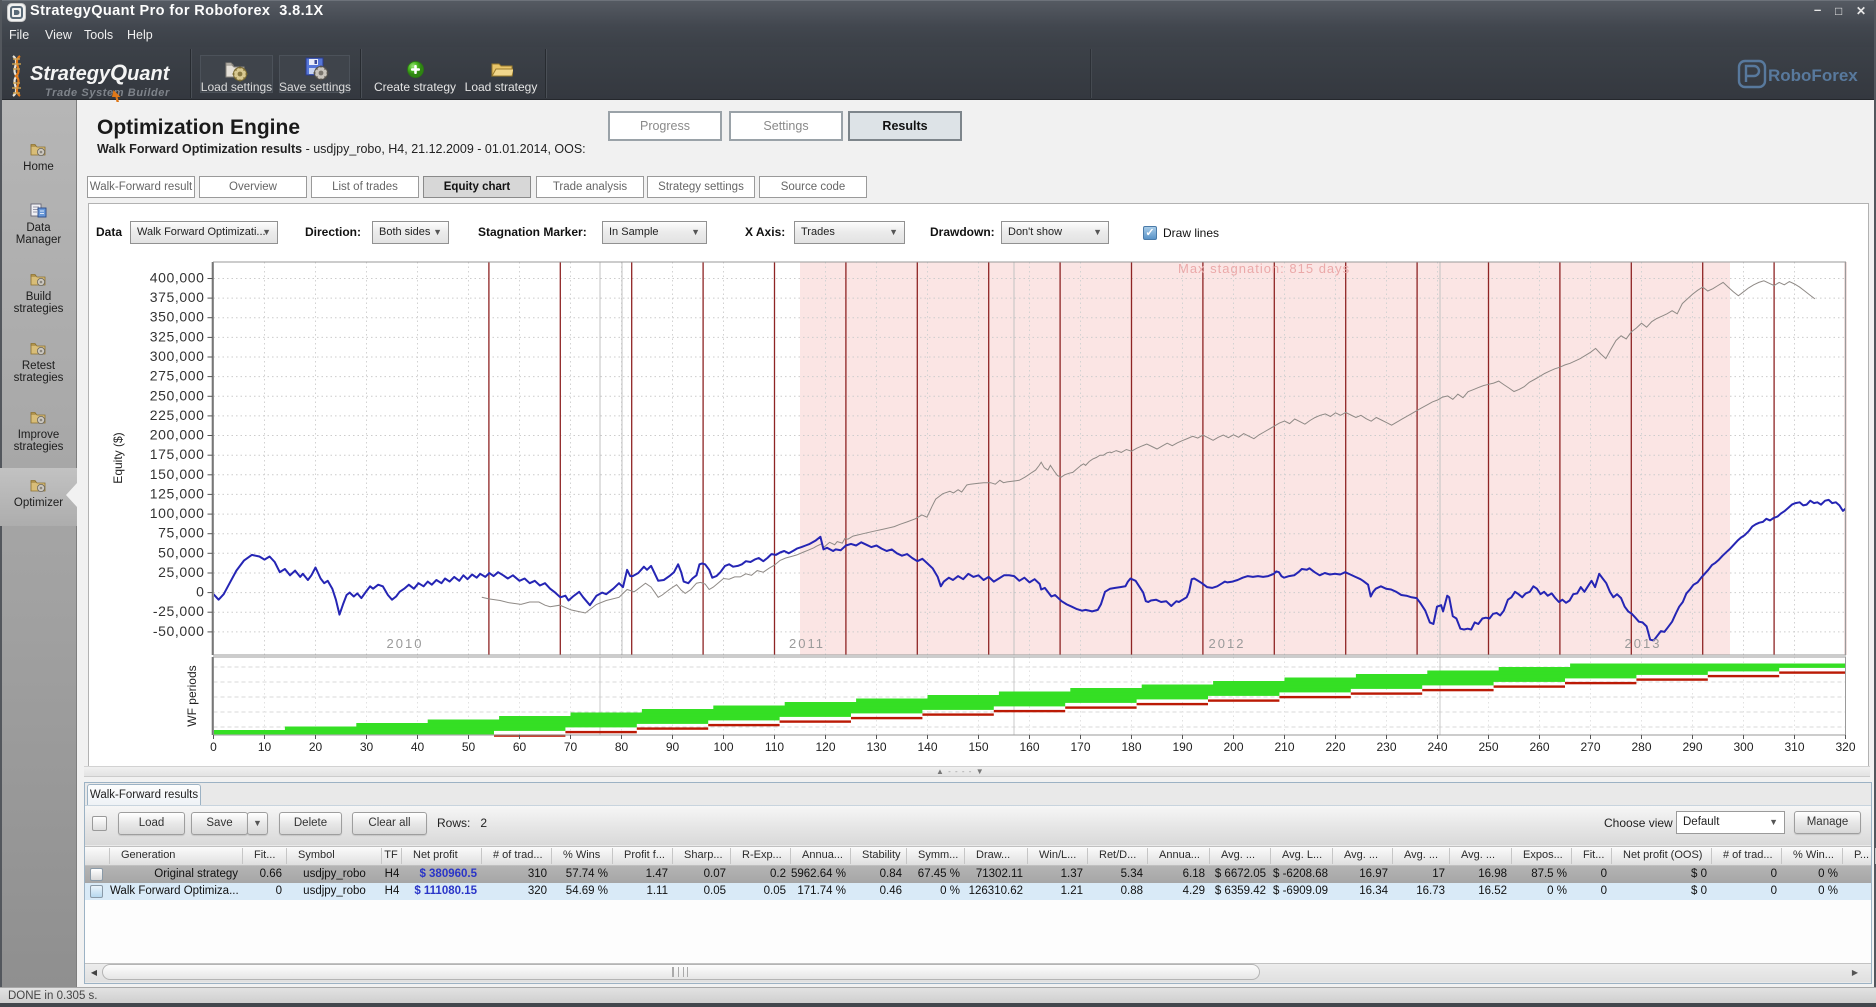 This screenshot has width=1876, height=1007. What do you see at coordinates (1643, 643) in the screenshot?
I see `svg-text: 2013` at bounding box center [1643, 643].